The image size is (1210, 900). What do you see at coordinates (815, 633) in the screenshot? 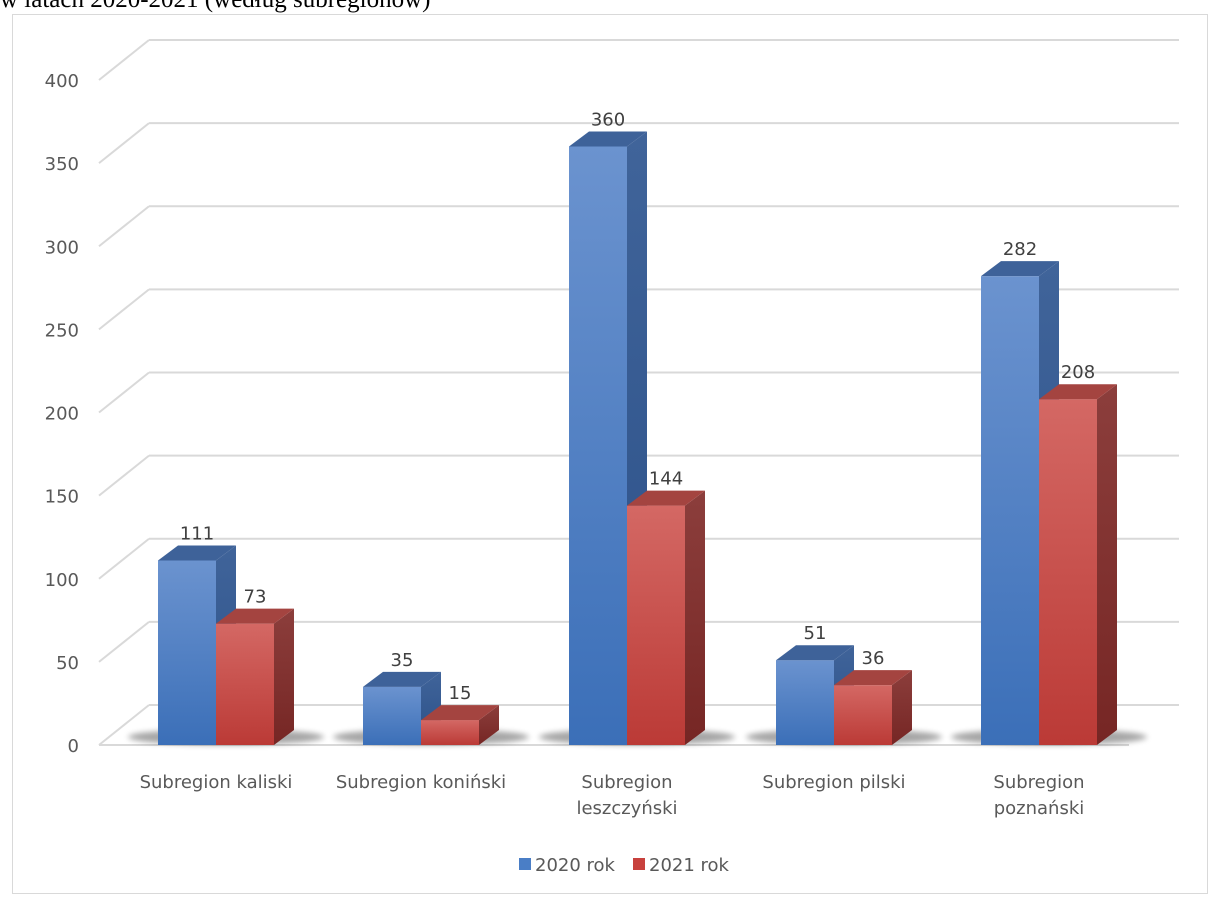
I see `data-label: 51` at bounding box center [815, 633].